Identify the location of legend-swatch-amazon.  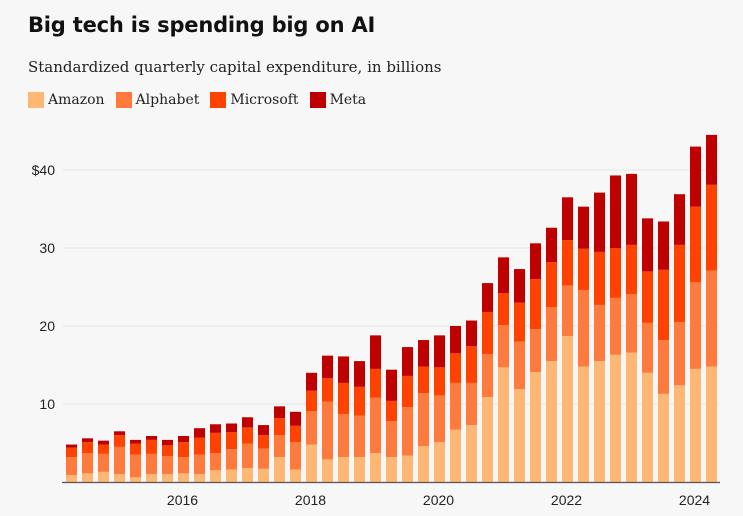
(36, 100).